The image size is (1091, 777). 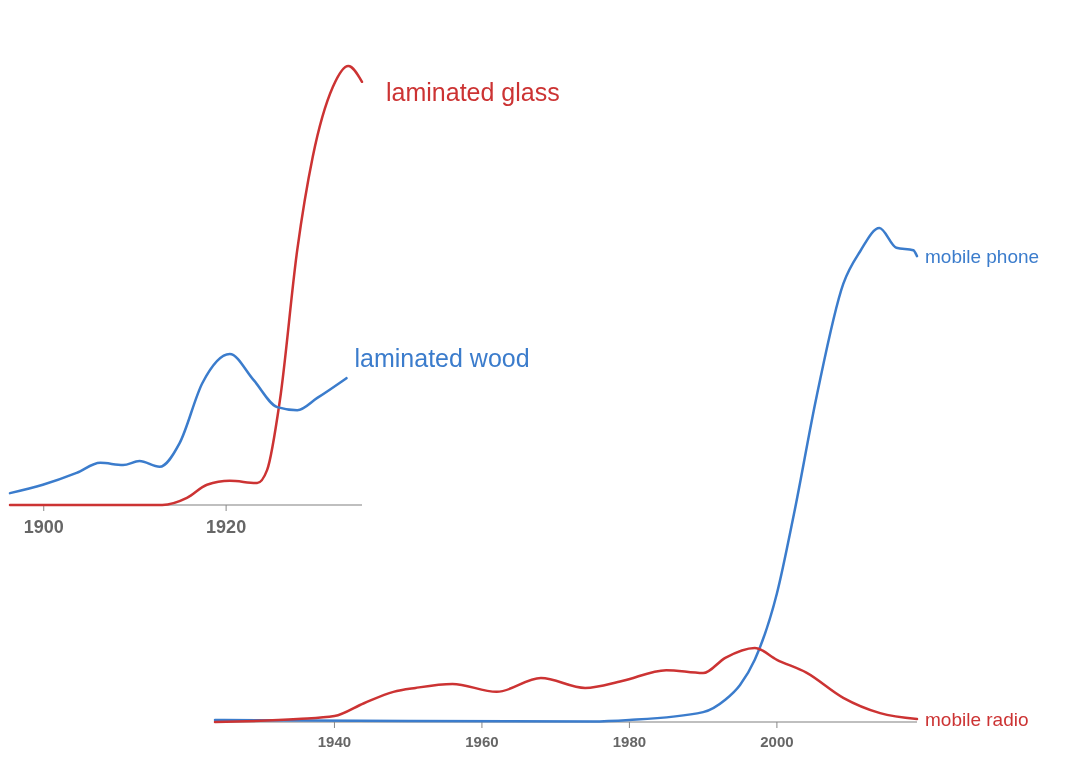 What do you see at coordinates (777, 741) in the screenshot?
I see `x-tick-label: 2000` at bounding box center [777, 741].